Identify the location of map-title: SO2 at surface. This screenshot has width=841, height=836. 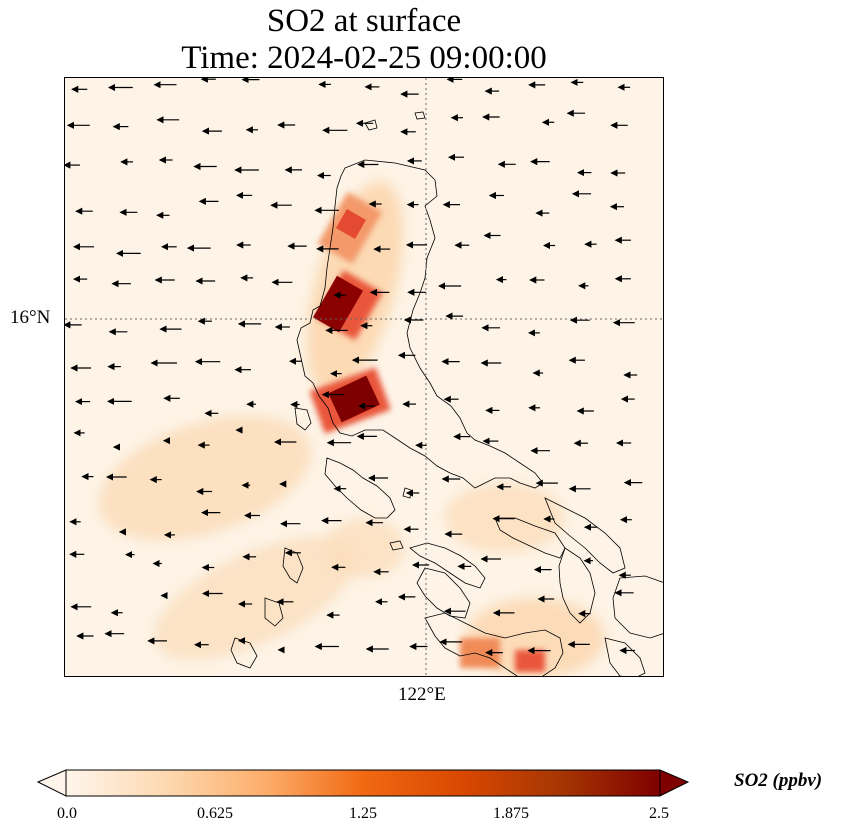
(364, 21).